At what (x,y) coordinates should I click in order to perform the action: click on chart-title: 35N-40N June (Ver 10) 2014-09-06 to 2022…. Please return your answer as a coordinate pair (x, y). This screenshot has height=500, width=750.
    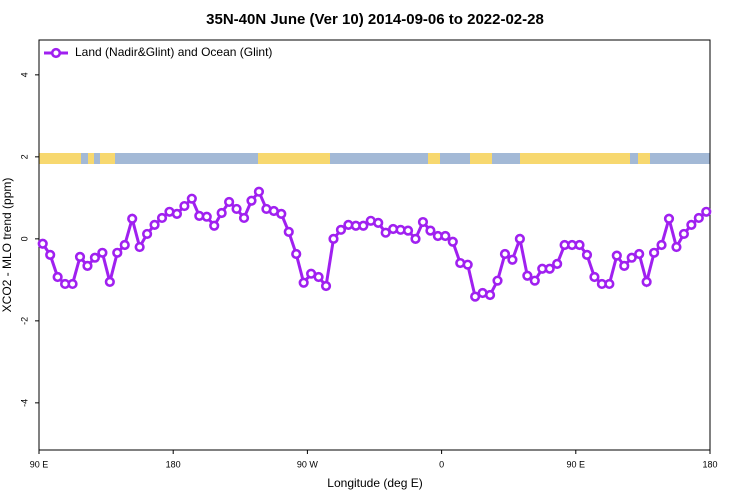
    Looking at the image, I should click on (375, 19).